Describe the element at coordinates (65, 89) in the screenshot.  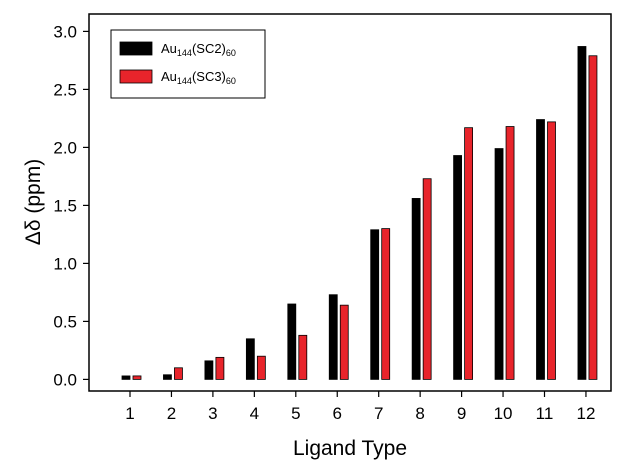
I see `y-tick-label: 2.5` at that location.